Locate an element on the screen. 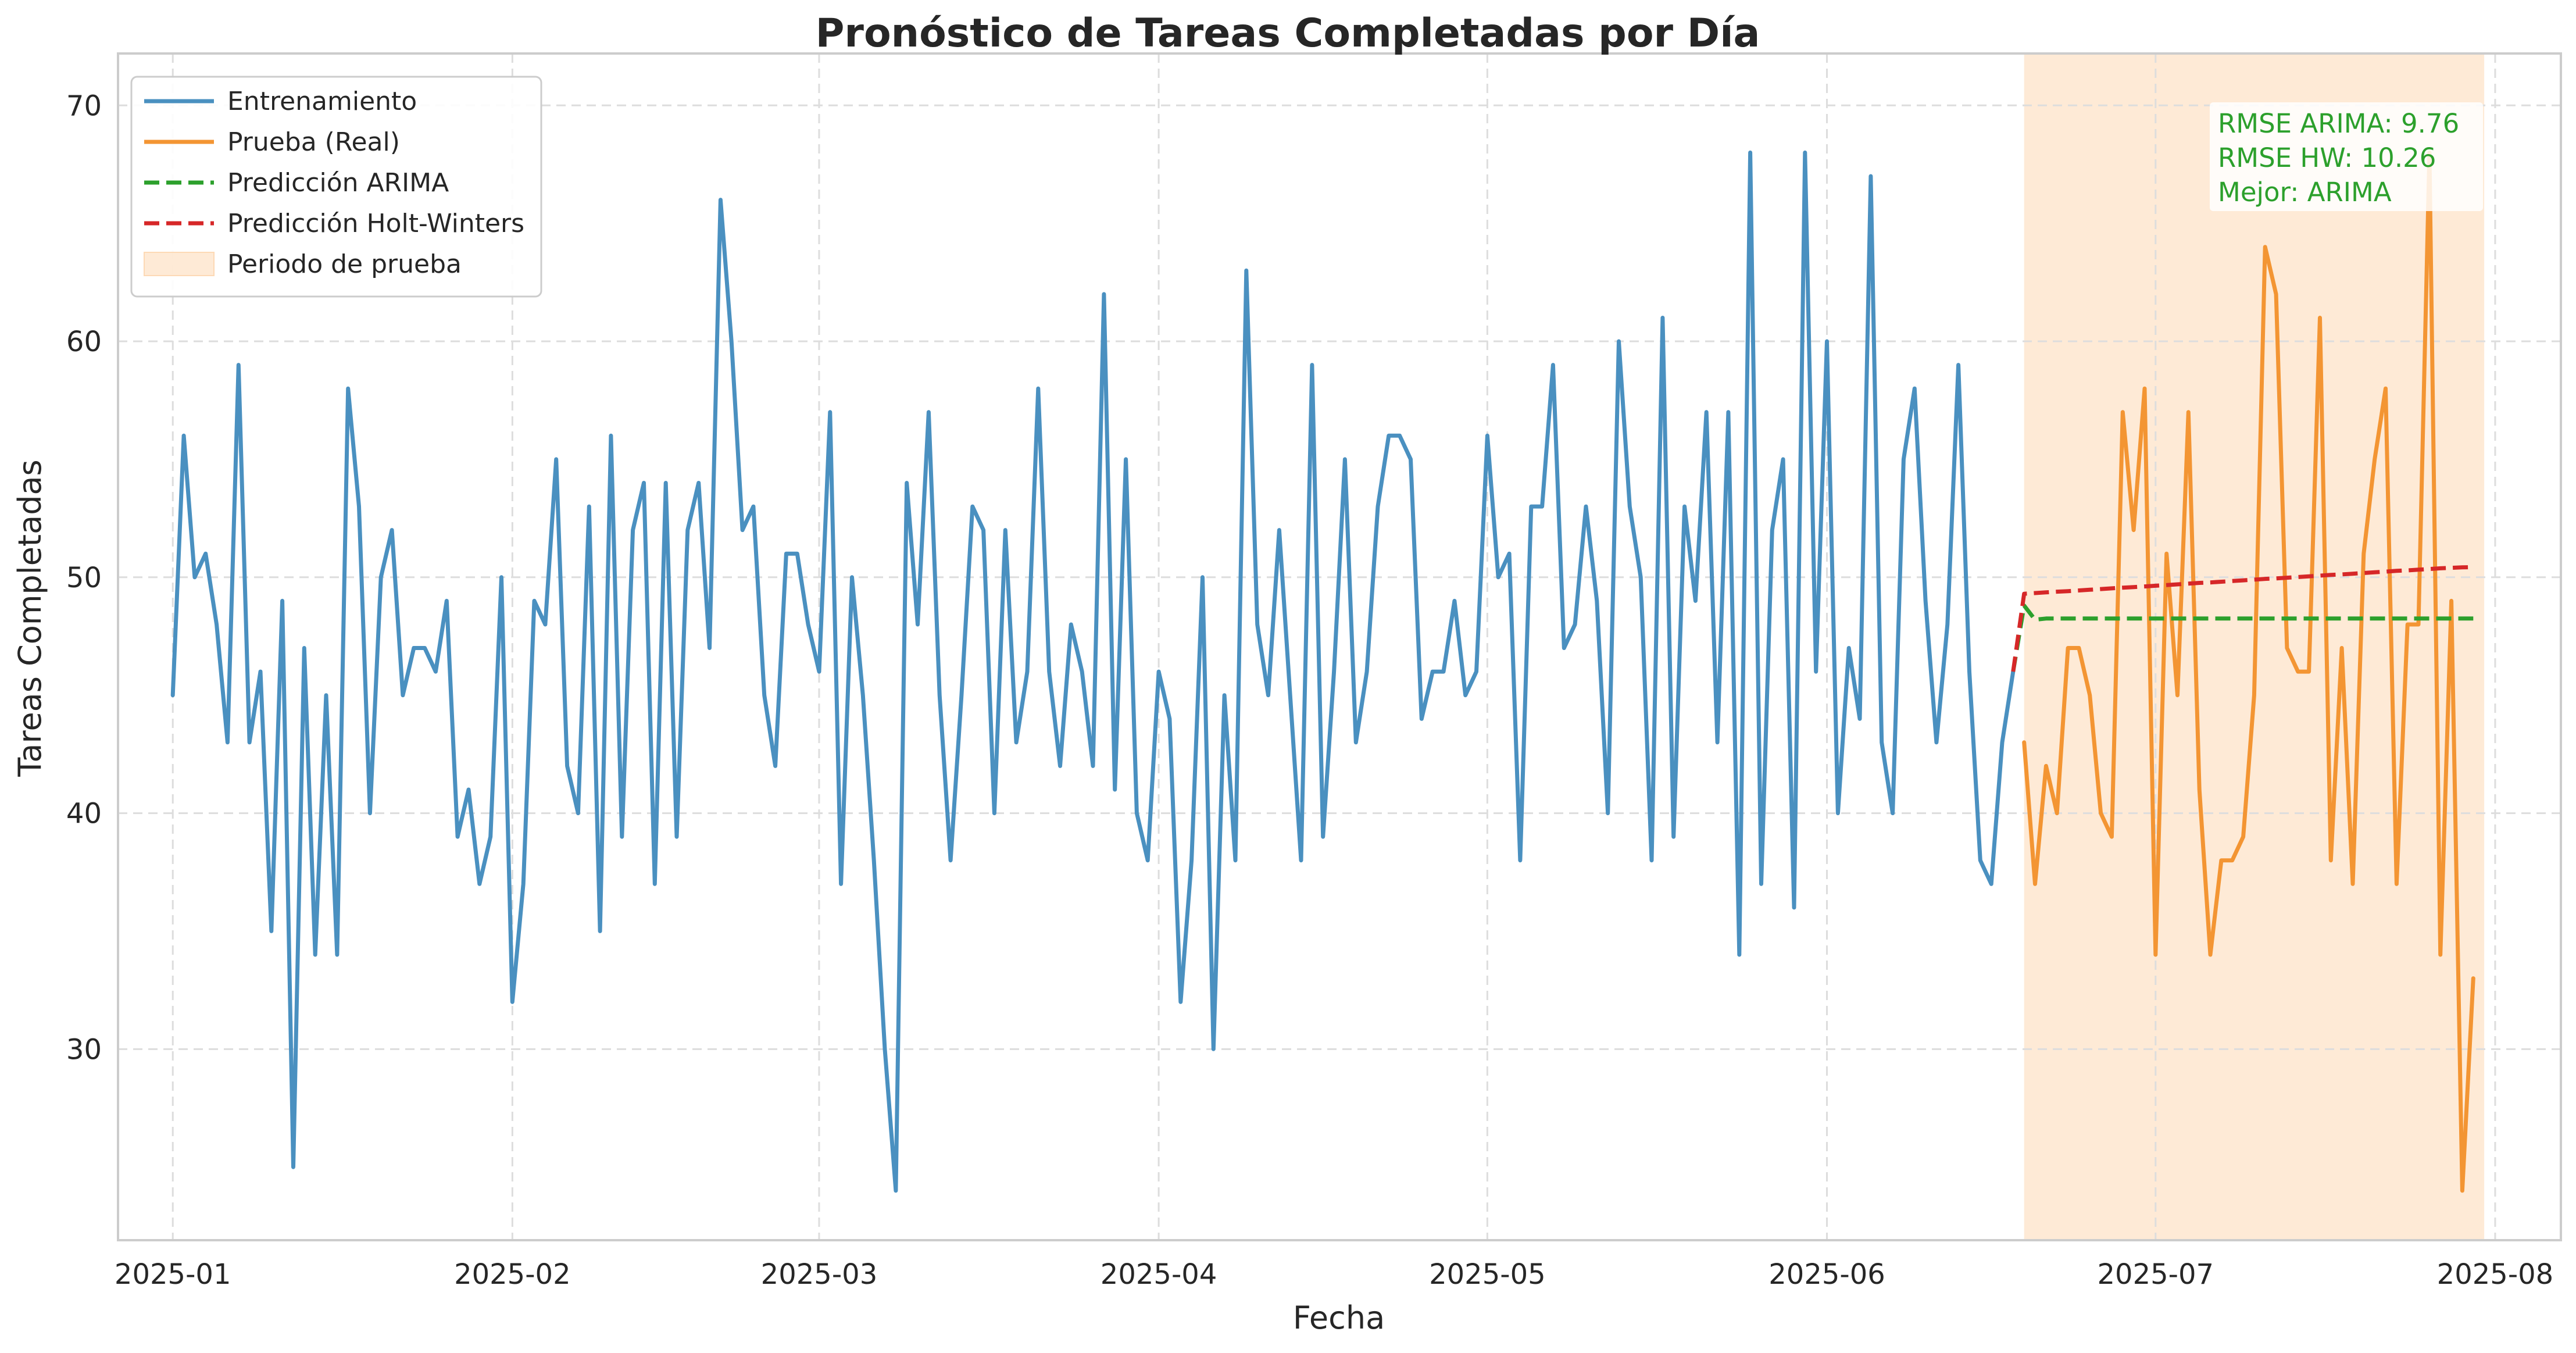 The image size is (2576, 1353). x-tick-label: 2025-06 is located at coordinates (1826, 1274).